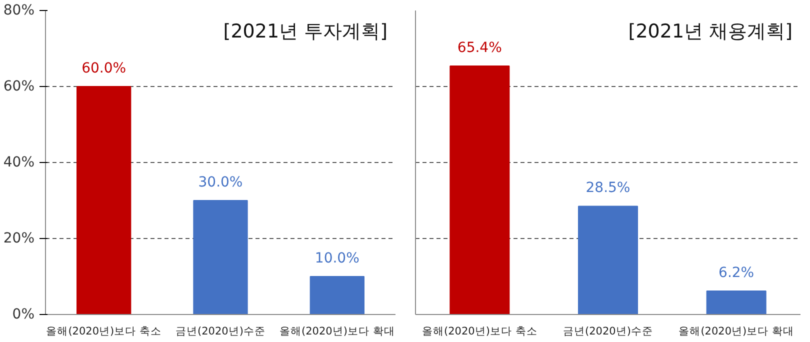  Describe the element at coordinates (337, 258) in the screenshot. I see `data-label: 10.0%` at that location.